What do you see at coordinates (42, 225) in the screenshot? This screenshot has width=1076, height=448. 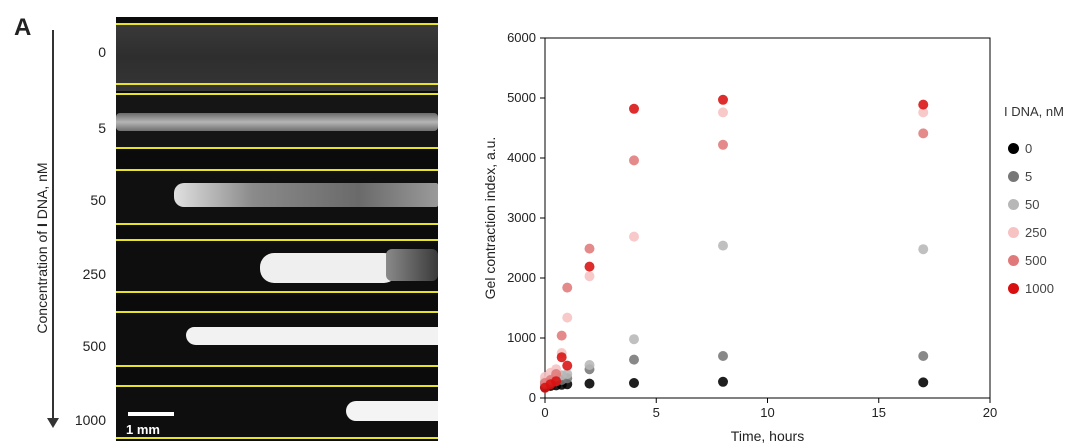 I see `concentration-title-bold: I` at bounding box center [42, 225].